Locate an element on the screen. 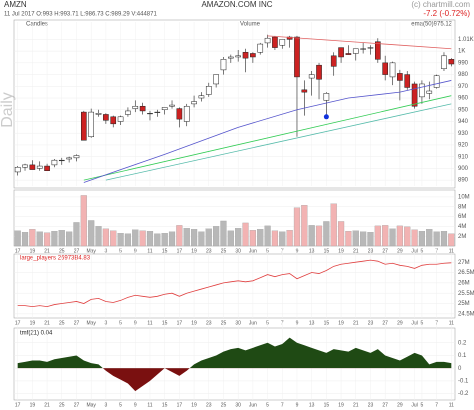 Image resolution: width=474 pixels, height=410 pixels. y-tick-label: 0 is located at coordinates (460, 369).